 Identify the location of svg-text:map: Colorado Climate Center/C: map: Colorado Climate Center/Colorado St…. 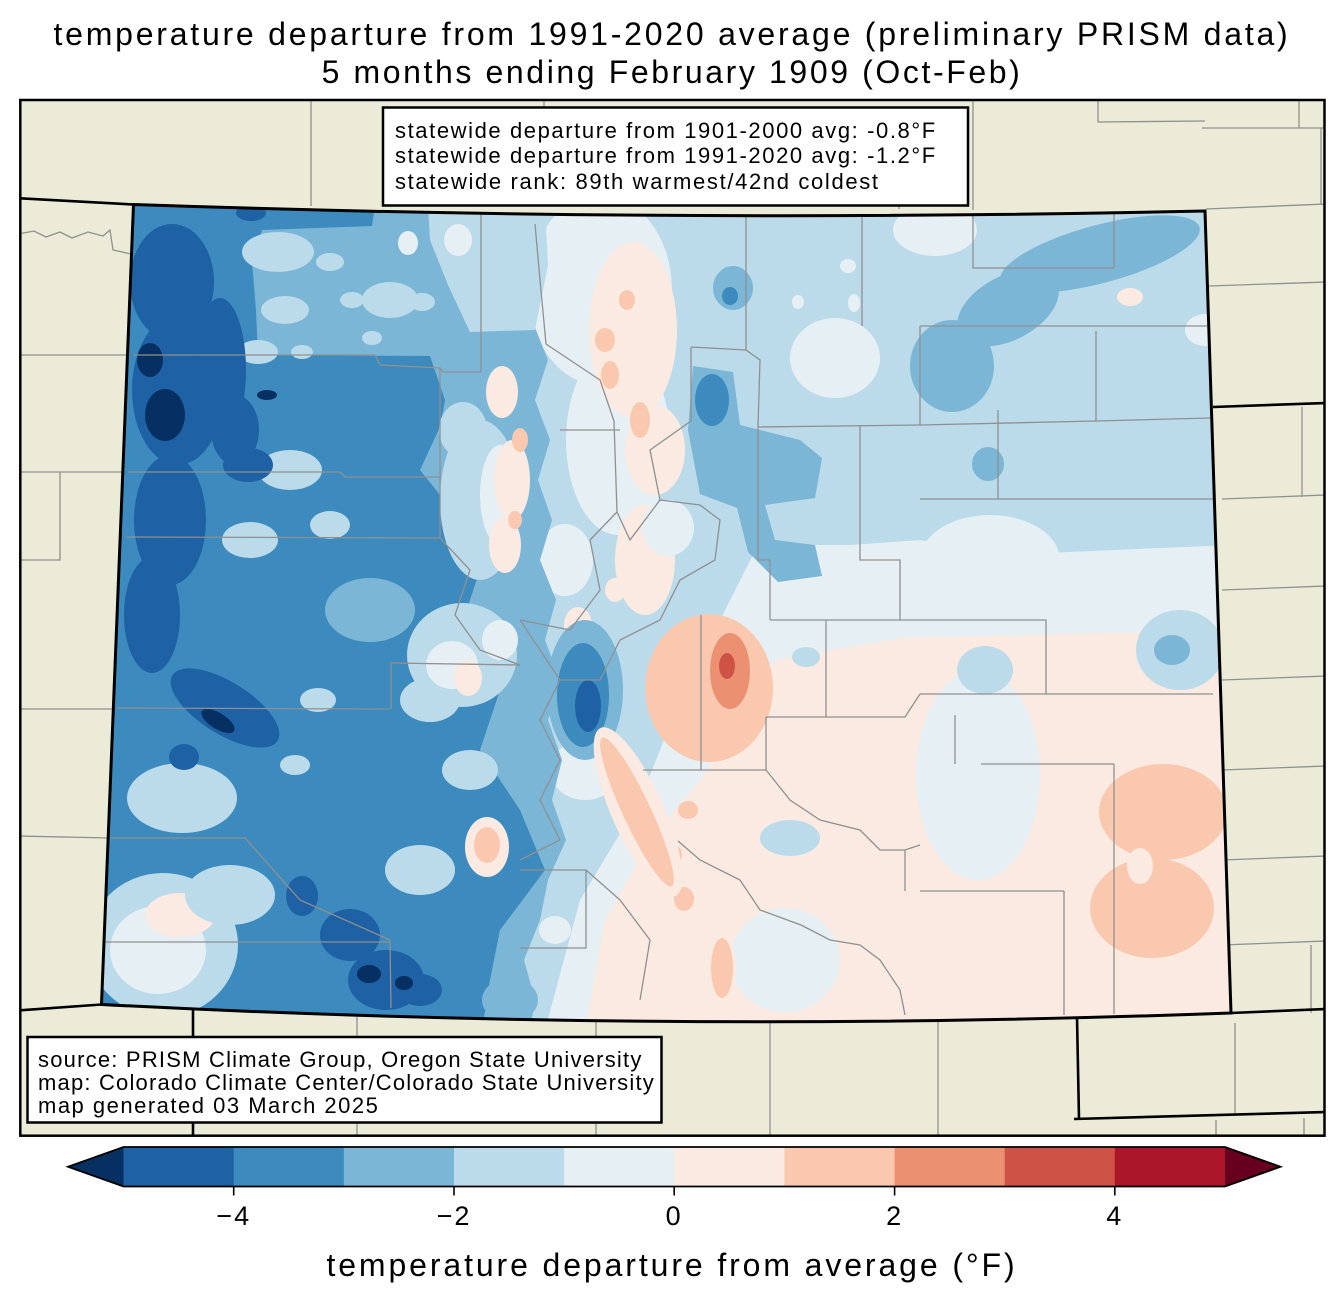
(346, 1082).